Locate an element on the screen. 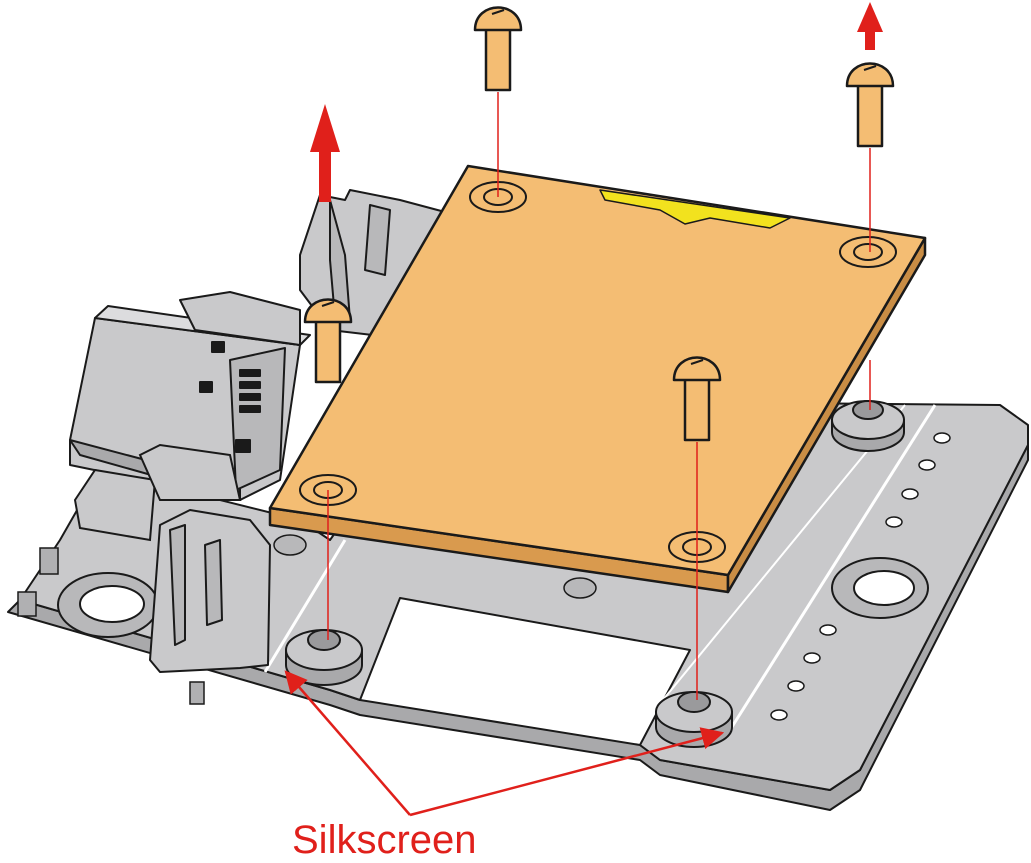 Image resolution: width=1031 pixels, height=863 pixels. mounting-hole-right is located at coordinates (880, 588).